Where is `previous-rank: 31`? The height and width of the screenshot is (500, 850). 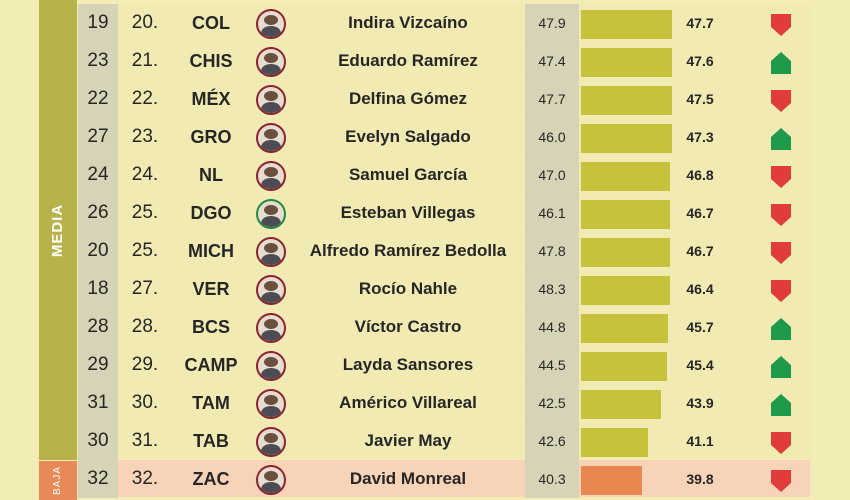
previous-rank: 31 is located at coordinates (98, 402).